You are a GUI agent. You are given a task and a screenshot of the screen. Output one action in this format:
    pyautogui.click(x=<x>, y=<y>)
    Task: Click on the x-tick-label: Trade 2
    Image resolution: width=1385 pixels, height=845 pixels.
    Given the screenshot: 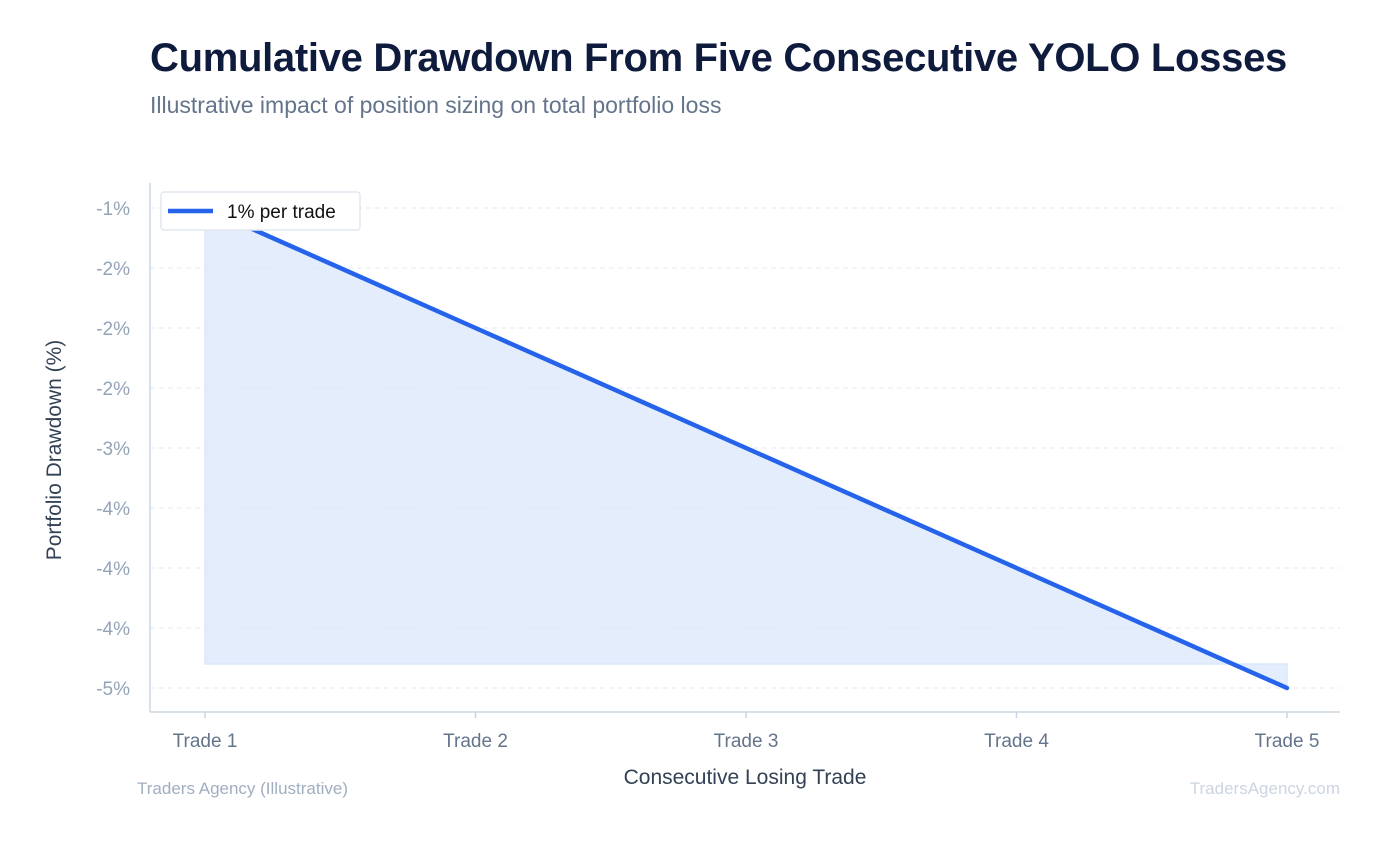 What is the action you would take?
    pyautogui.click(x=475, y=741)
    